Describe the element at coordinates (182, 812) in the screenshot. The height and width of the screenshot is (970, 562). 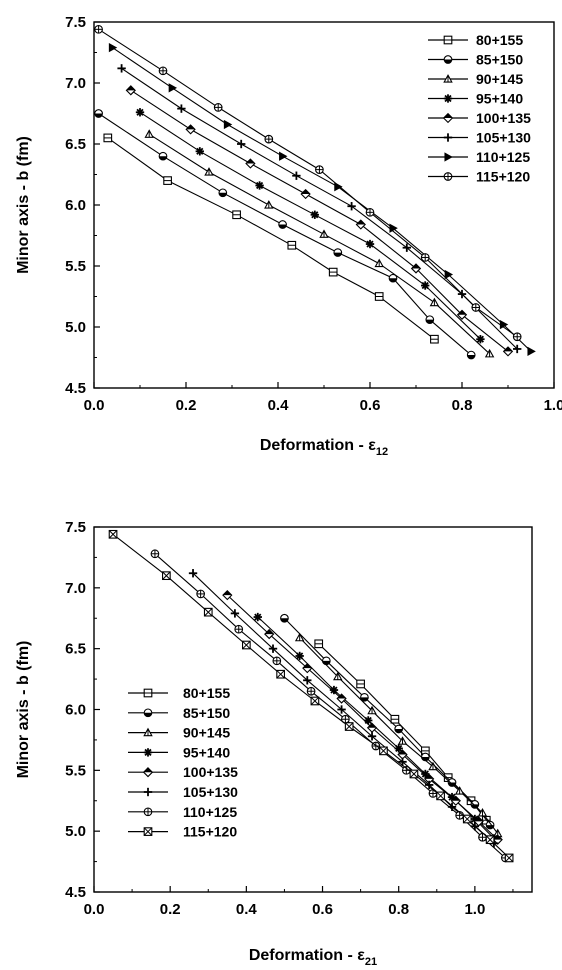
I see `legend-entry: 110+125` at that location.